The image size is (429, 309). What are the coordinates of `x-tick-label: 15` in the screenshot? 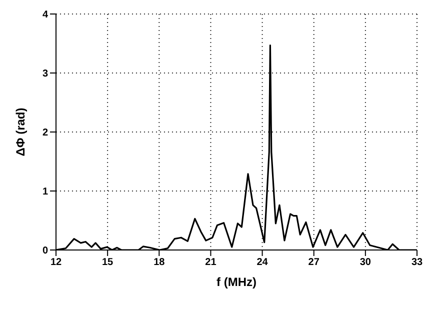 It's located at (108, 262).